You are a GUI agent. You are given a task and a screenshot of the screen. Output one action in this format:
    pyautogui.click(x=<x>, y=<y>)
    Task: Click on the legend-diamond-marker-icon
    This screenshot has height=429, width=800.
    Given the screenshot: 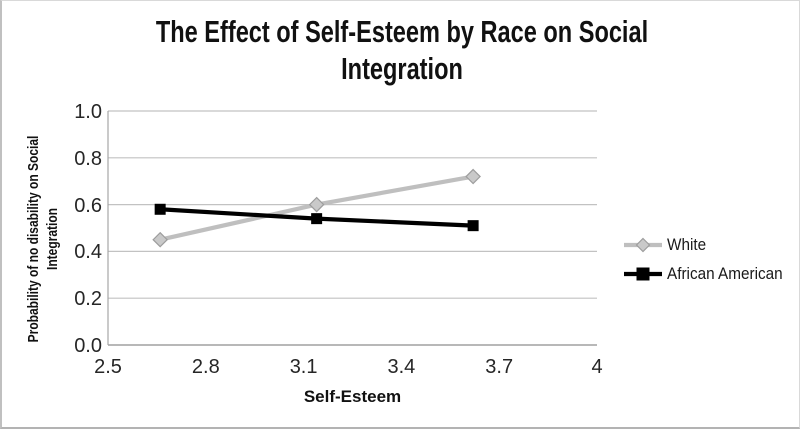 What is the action you would take?
    pyautogui.click(x=643, y=245)
    